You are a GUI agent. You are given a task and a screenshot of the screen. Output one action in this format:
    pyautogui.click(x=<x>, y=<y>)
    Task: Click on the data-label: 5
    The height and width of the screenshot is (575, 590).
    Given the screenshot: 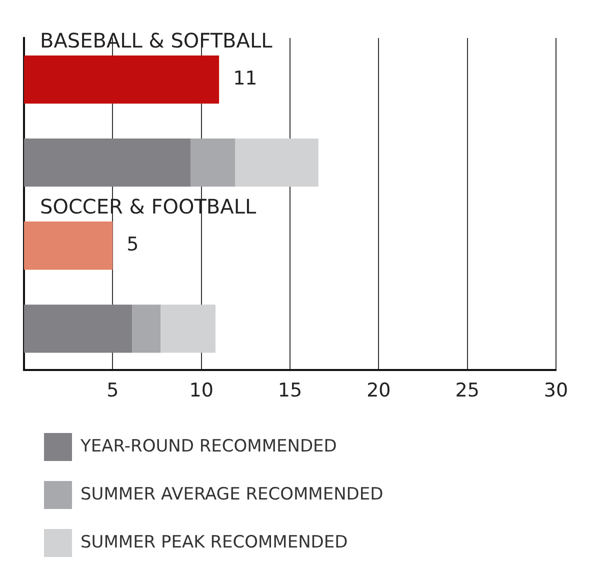 What is the action you would take?
    pyautogui.click(x=132, y=245)
    